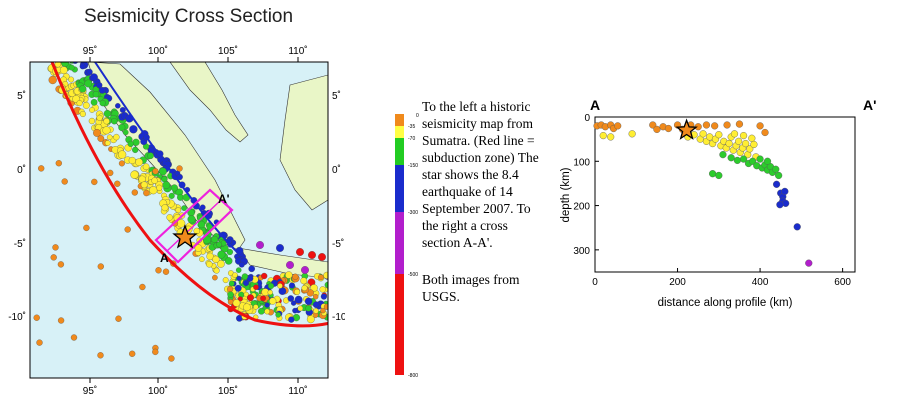  What do you see at coordinates (297, 51) in the screenshot?
I see `lon-tick-top: 110˚` at bounding box center [297, 51].